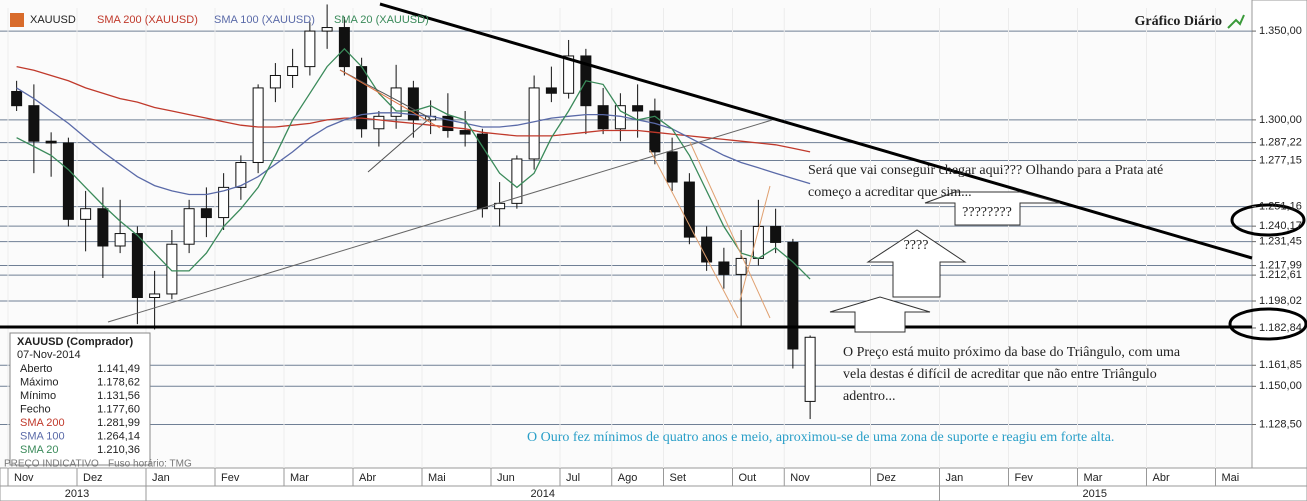 The height and width of the screenshot is (501, 1307). I want to click on info-box, so click(80, 399).